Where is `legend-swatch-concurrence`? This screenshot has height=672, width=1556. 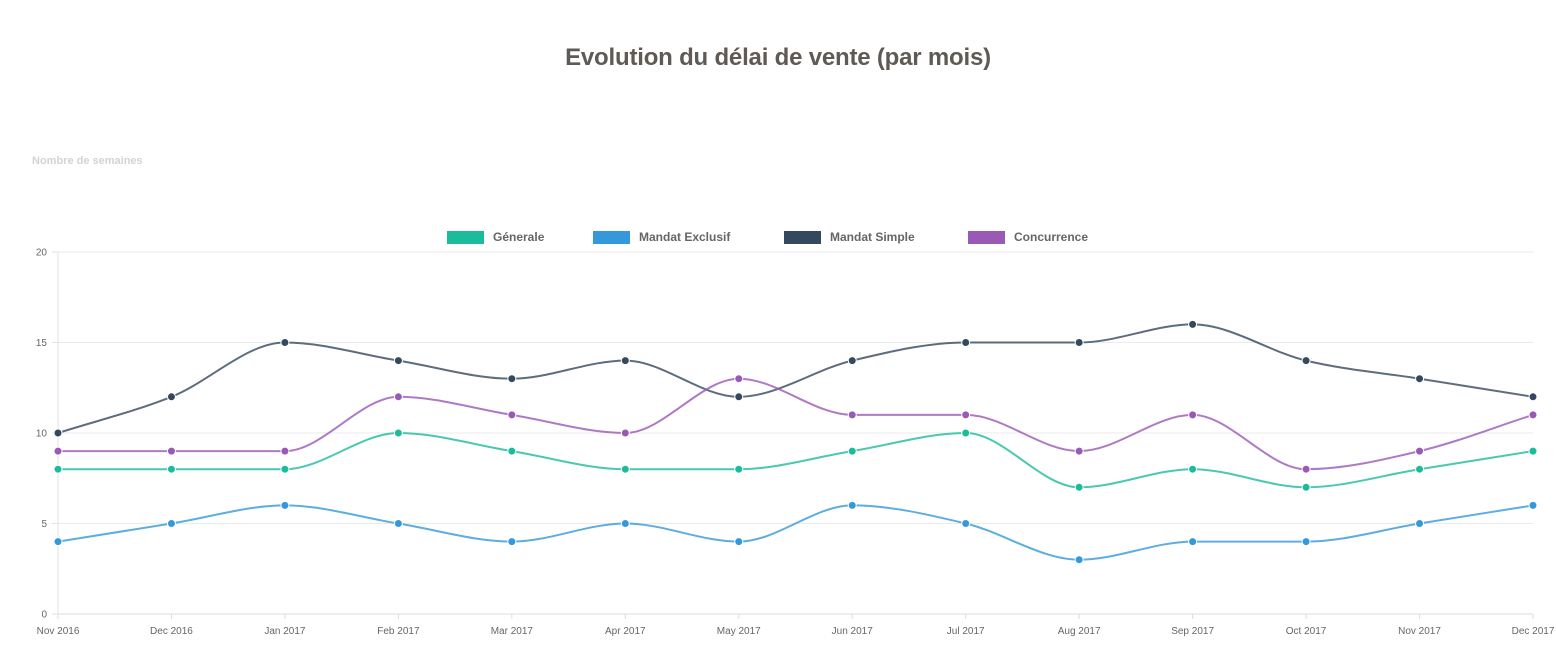
legend-swatch-concurrence is located at coordinates (986, 237).